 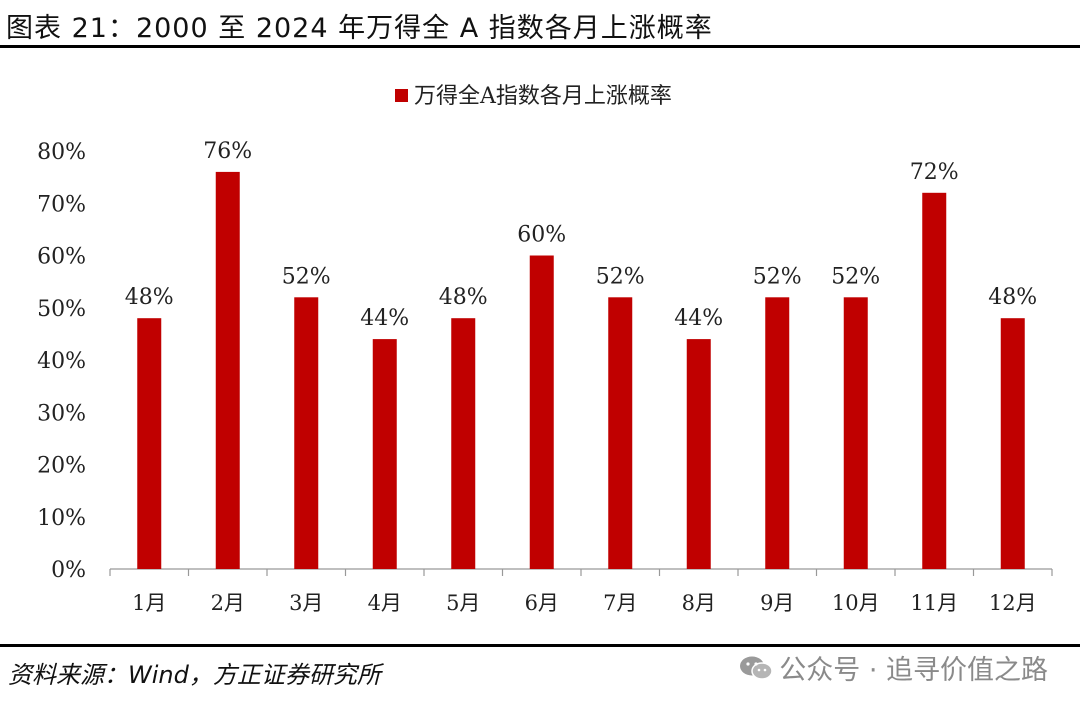 I want to click on x-tick-label: 9月, so click(x=777, y=603).